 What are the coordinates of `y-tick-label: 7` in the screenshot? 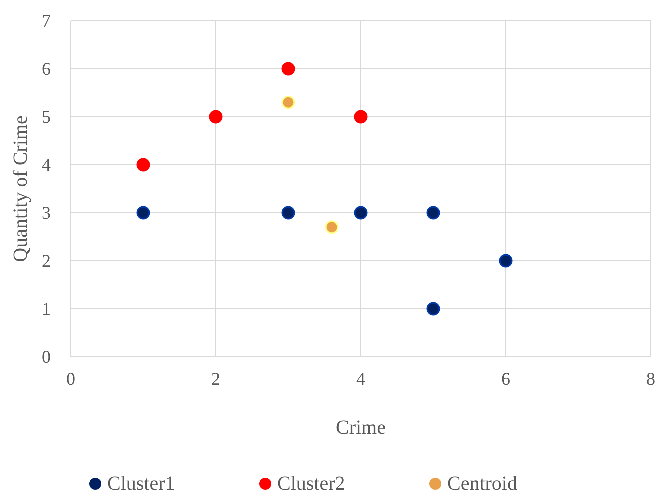 It's located at (46, 21).